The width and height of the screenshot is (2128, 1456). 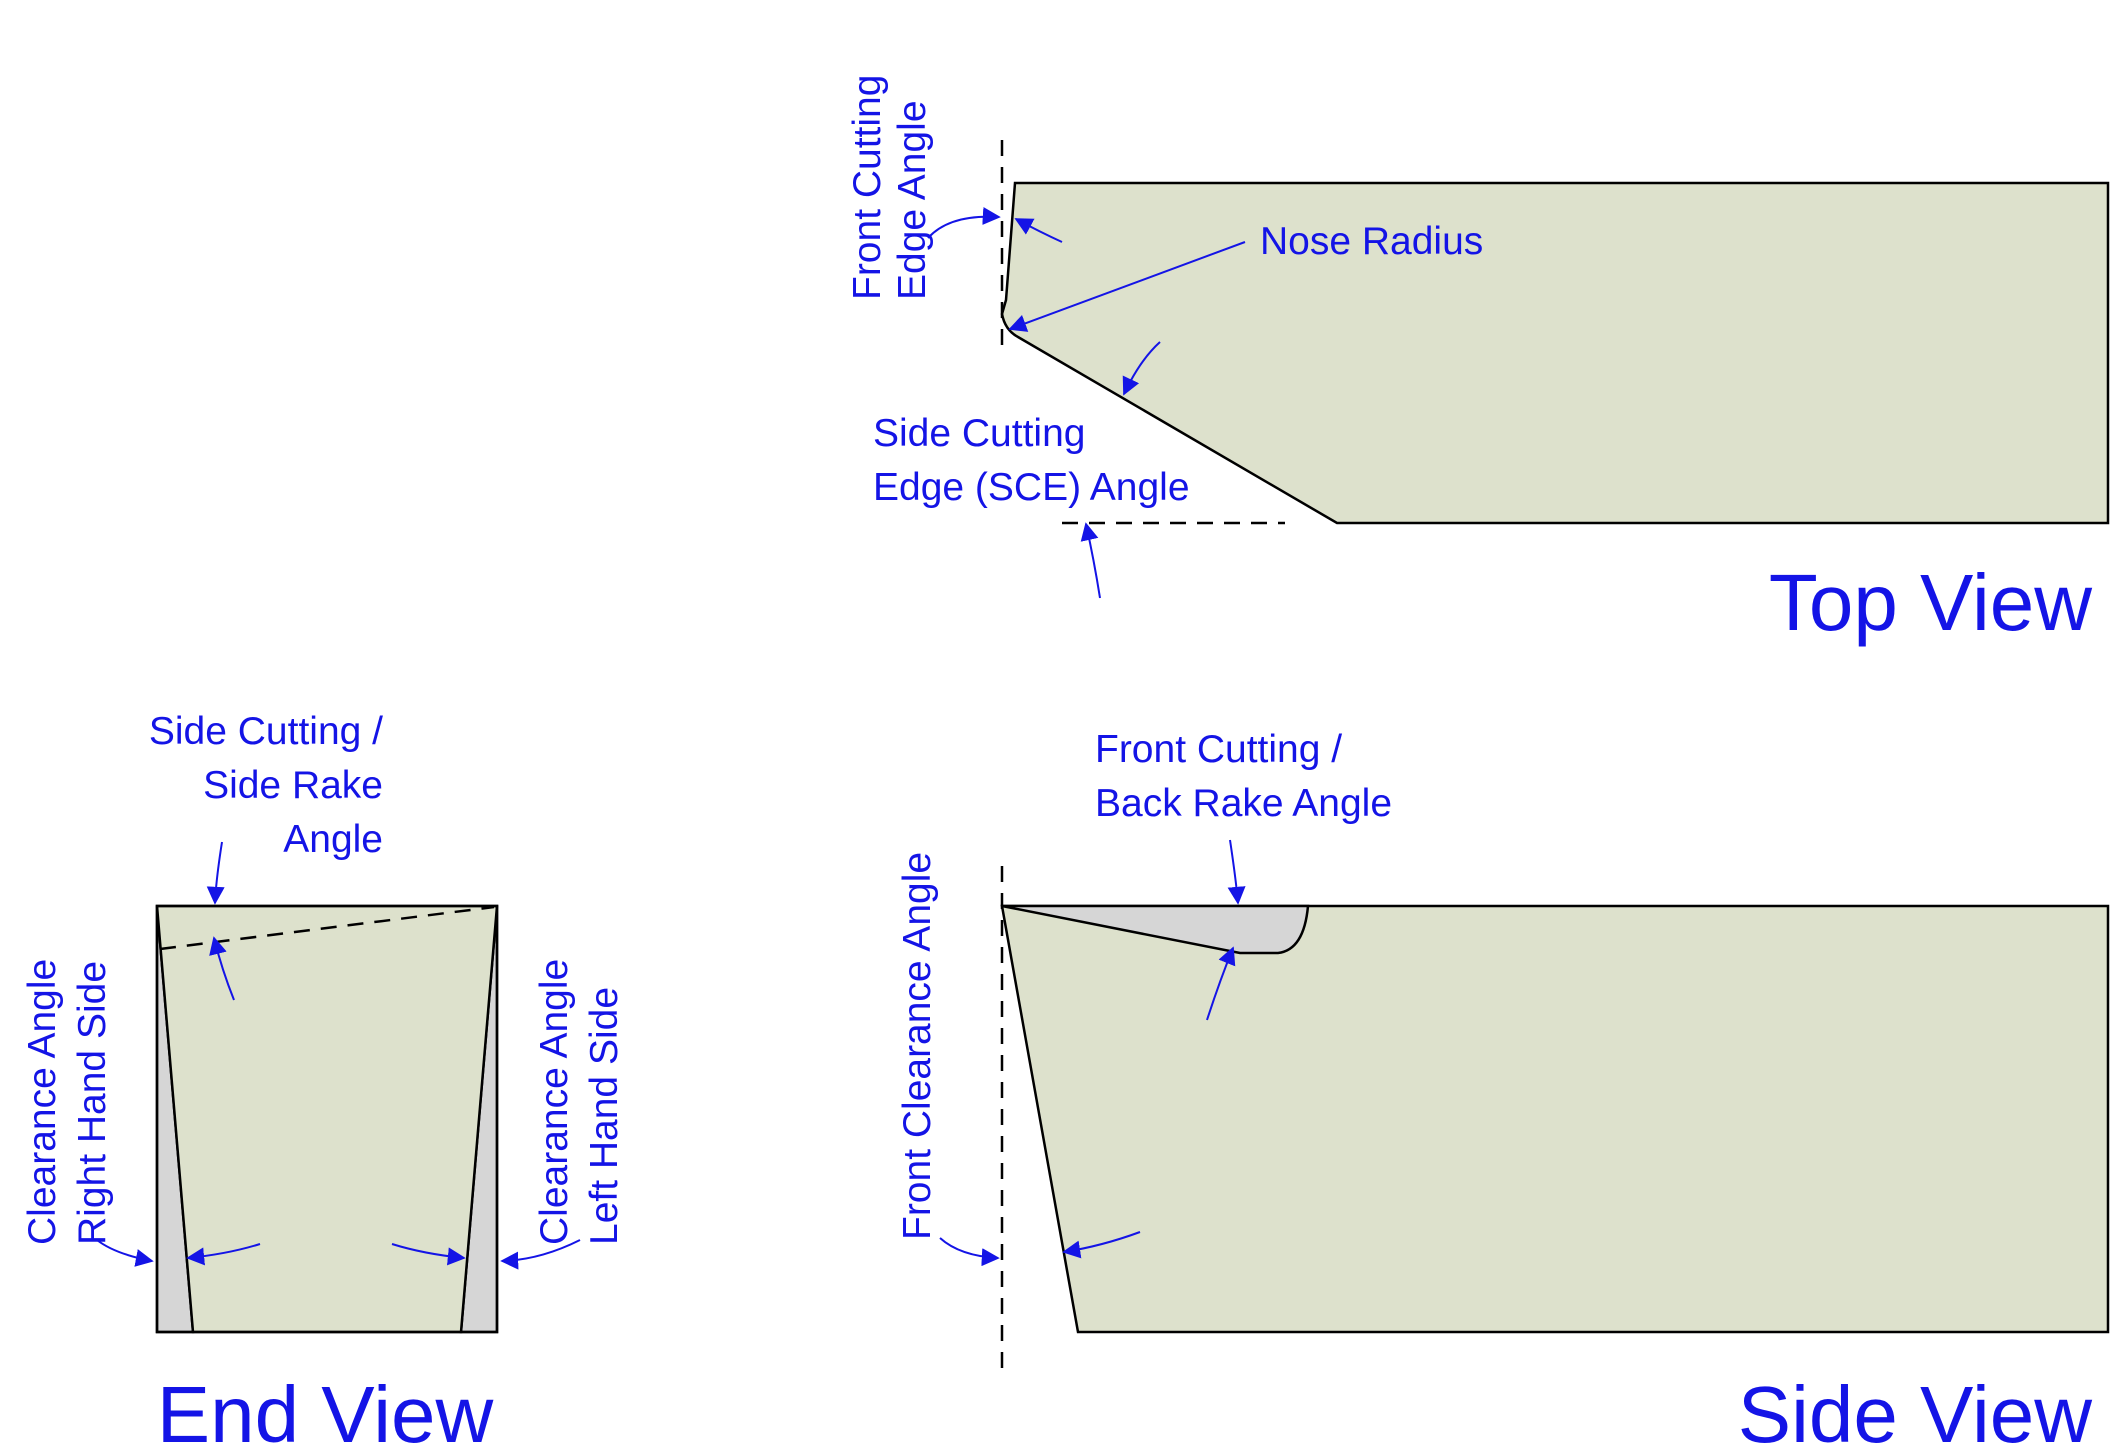 What do you see at coordinates (964, 223) in the screenshot?
I see `front-cutting-edge-angle-arrow-left` at bounding box center [964, 223].